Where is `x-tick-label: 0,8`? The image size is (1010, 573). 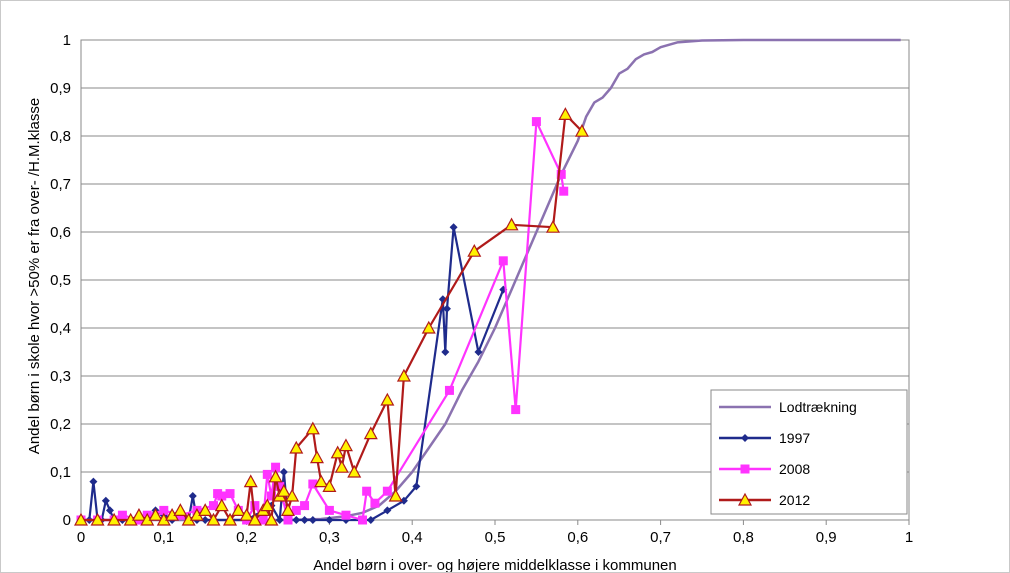 x-tick-label: 0,8 is located at coordinates (743, 537).